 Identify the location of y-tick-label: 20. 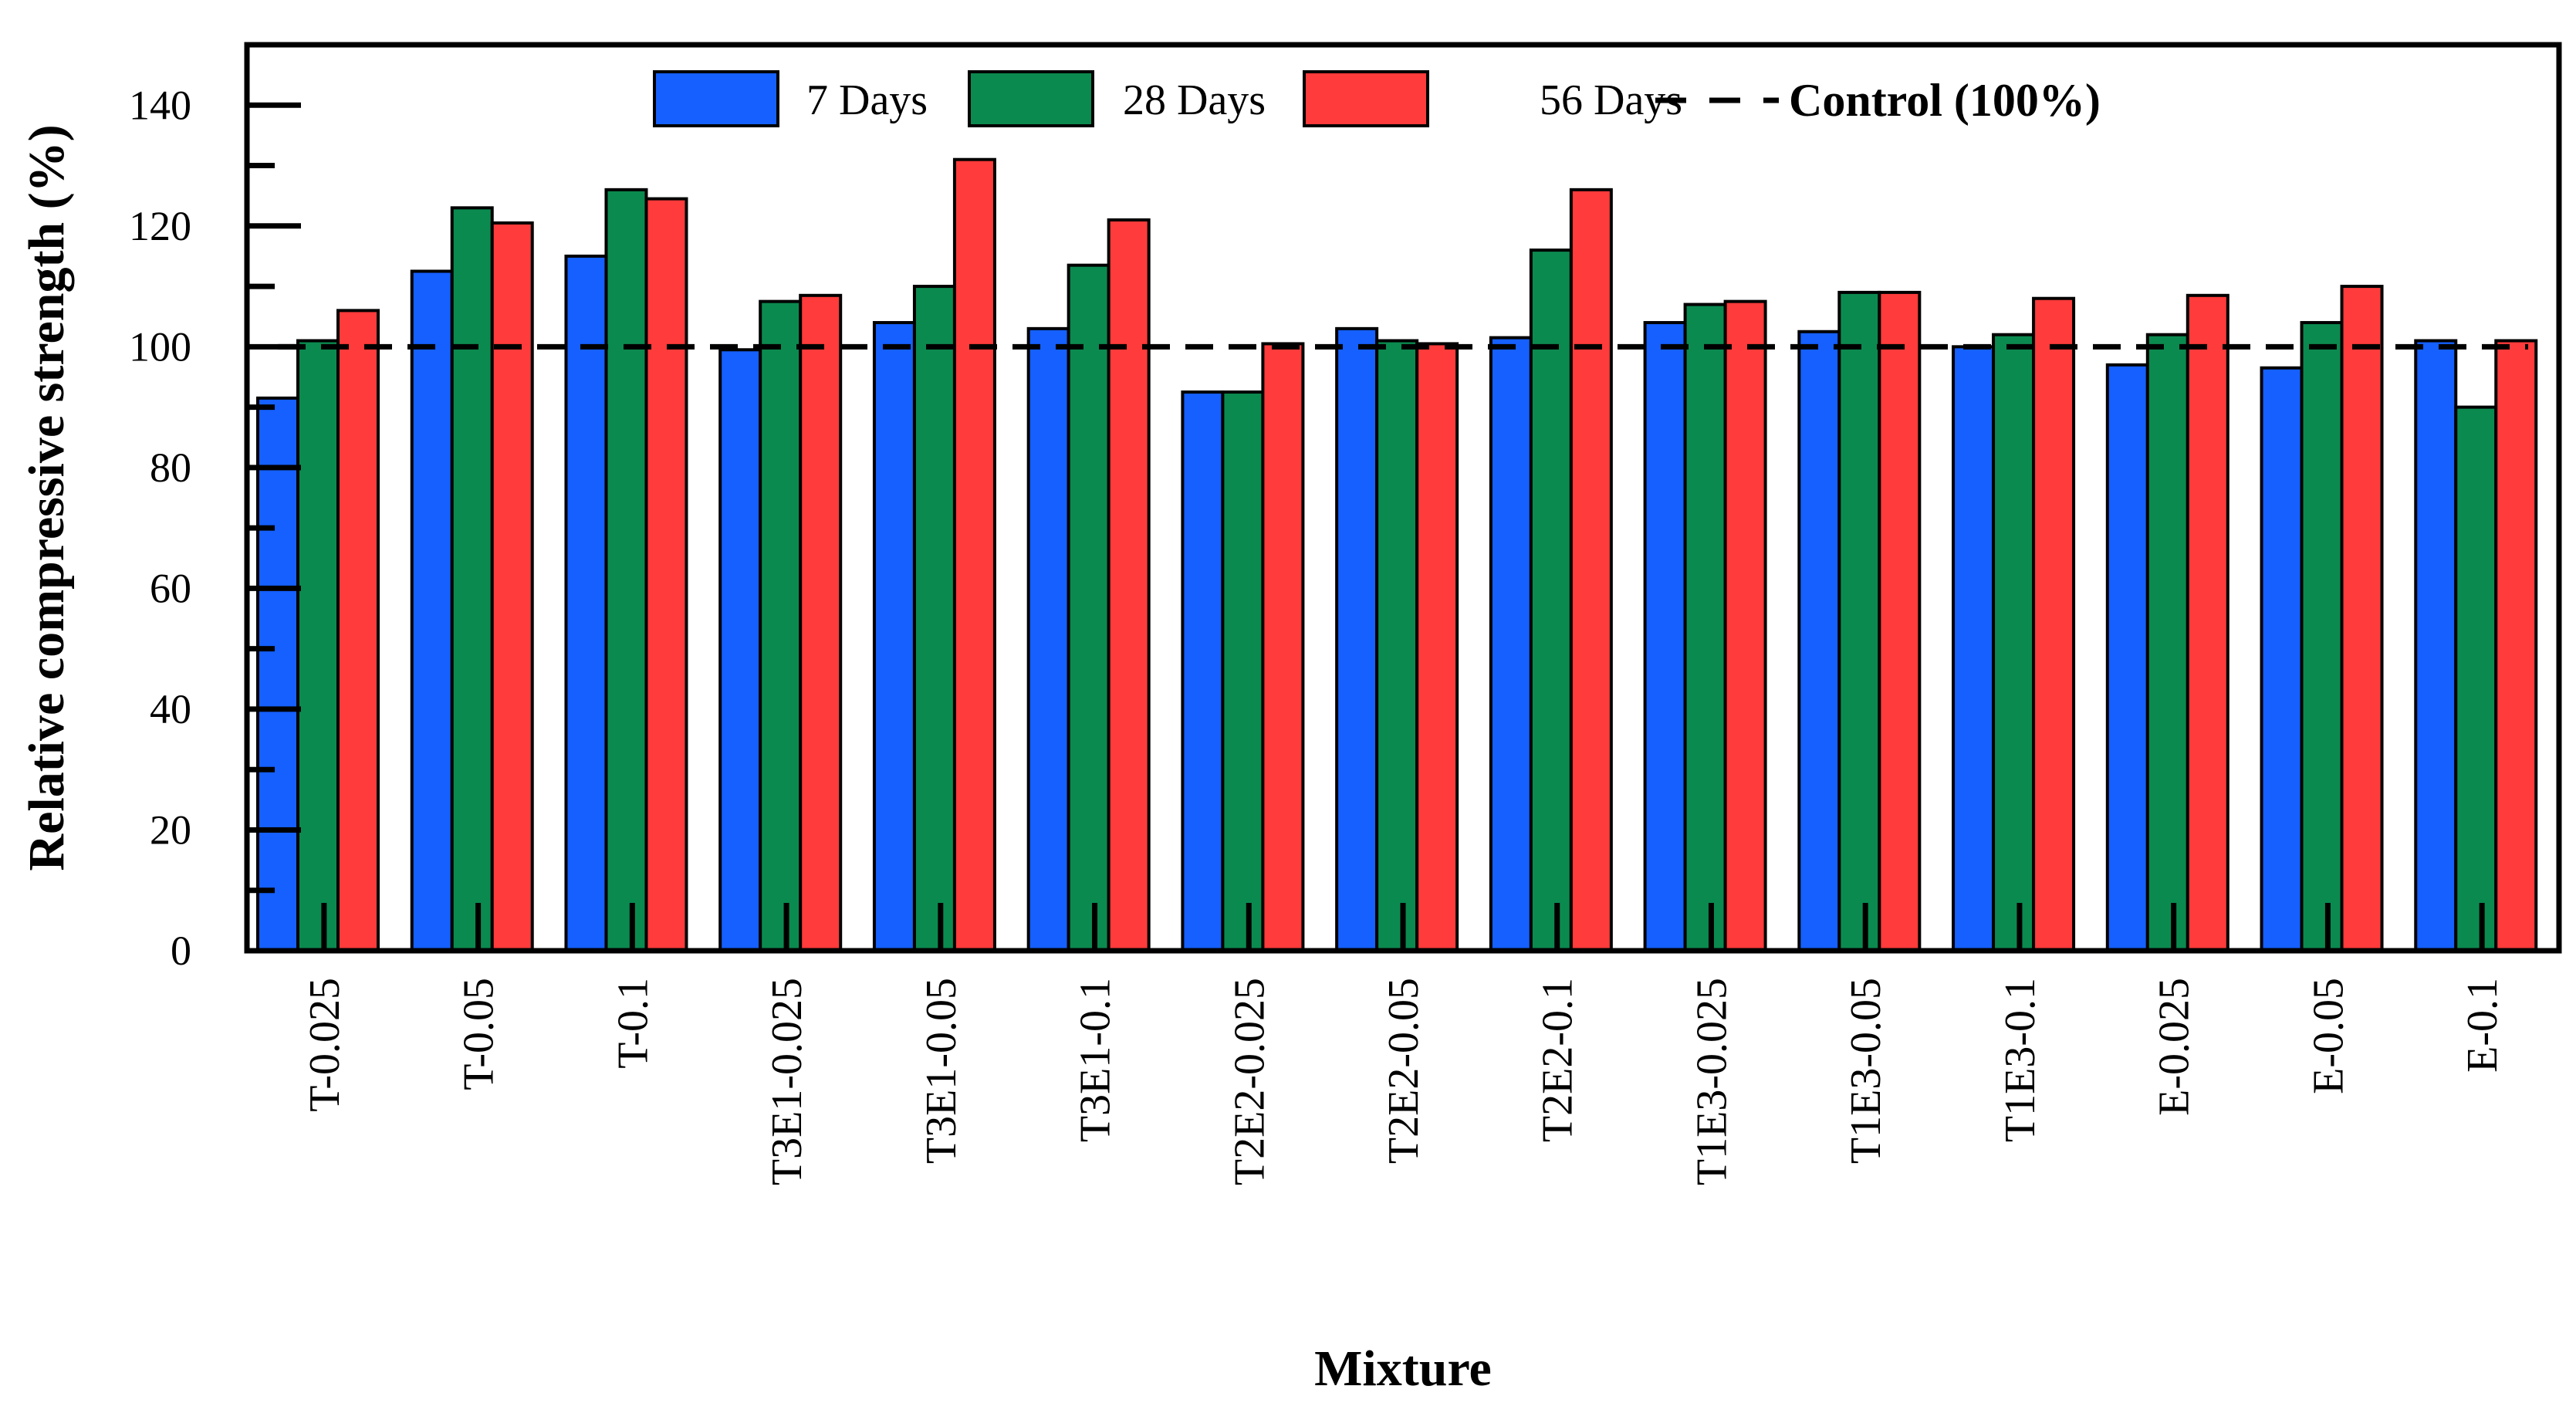
(170, 829).